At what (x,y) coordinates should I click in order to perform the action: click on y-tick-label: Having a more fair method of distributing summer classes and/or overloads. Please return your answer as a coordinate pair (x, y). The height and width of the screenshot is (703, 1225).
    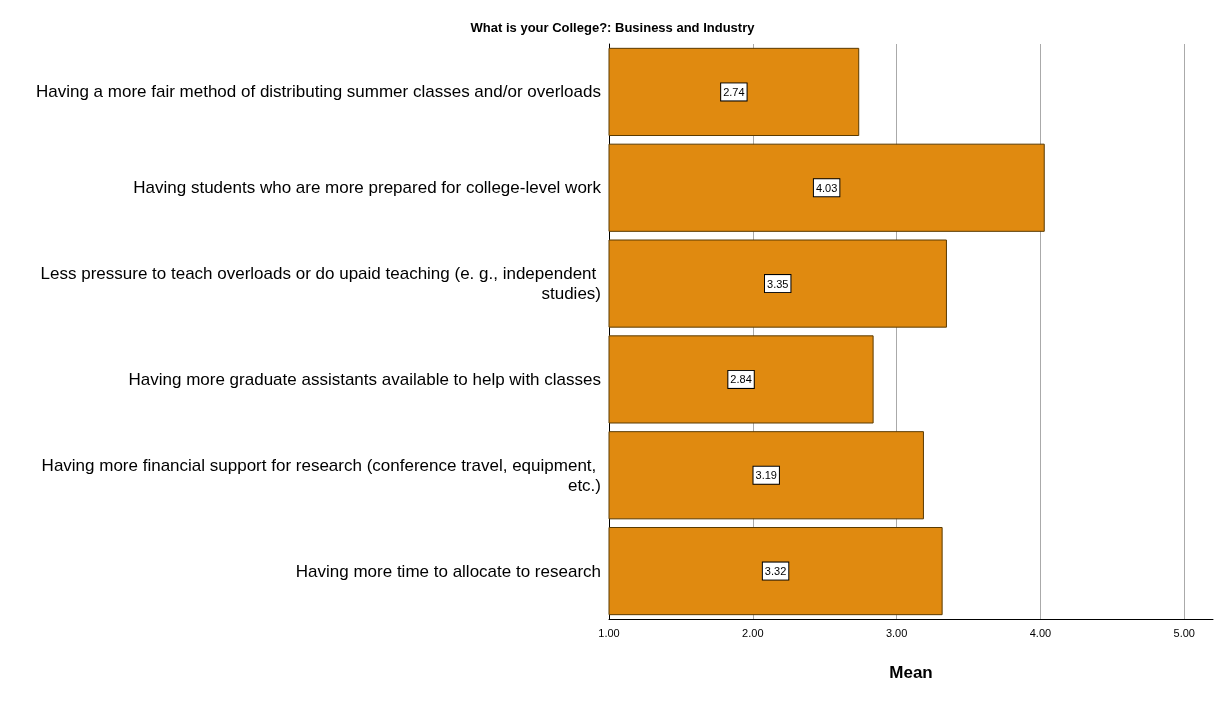
    Looking at the image, I should click on (318, 92).